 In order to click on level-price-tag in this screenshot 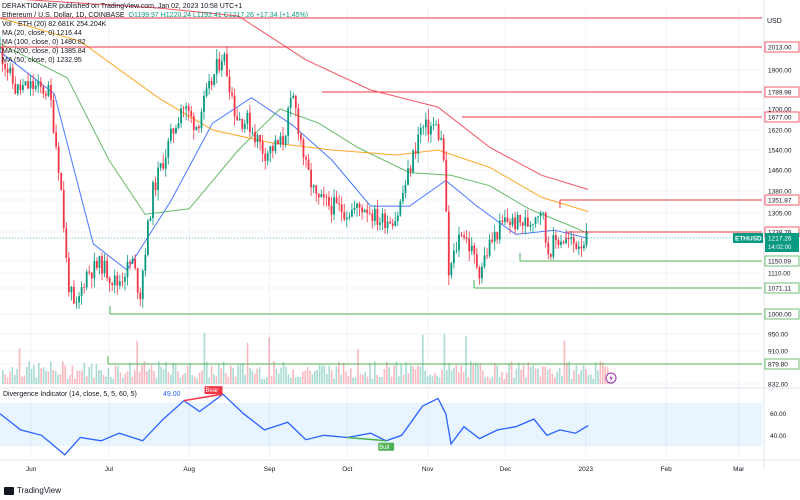, I will do `click(782, 117)`.